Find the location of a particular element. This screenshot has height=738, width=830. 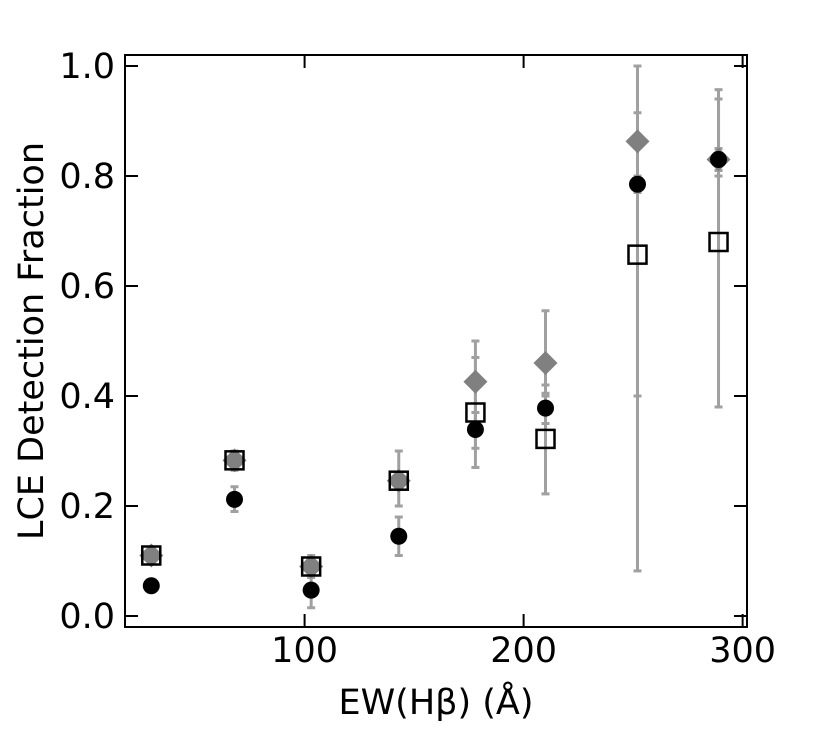

y-tick-label: 0.0 is located at coordinates (87, 617).